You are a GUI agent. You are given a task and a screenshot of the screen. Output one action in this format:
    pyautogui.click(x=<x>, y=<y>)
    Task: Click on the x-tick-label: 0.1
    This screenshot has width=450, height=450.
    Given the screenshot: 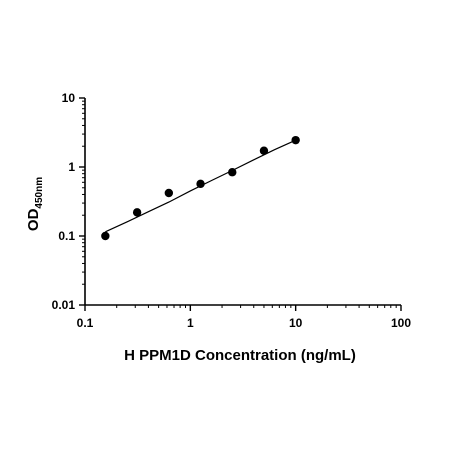 What is the action you would take?
    pyautogui.click(x=85, y=323)
    